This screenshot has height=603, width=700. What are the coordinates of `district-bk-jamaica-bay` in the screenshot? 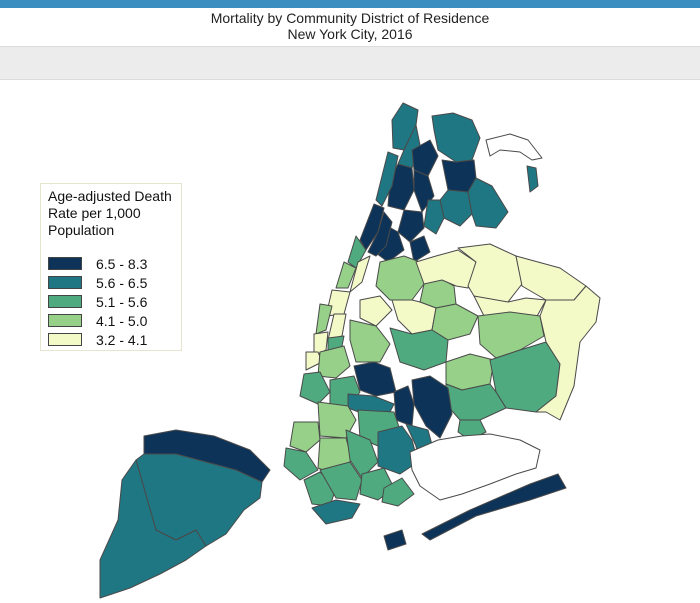 It's located at (475, 467).